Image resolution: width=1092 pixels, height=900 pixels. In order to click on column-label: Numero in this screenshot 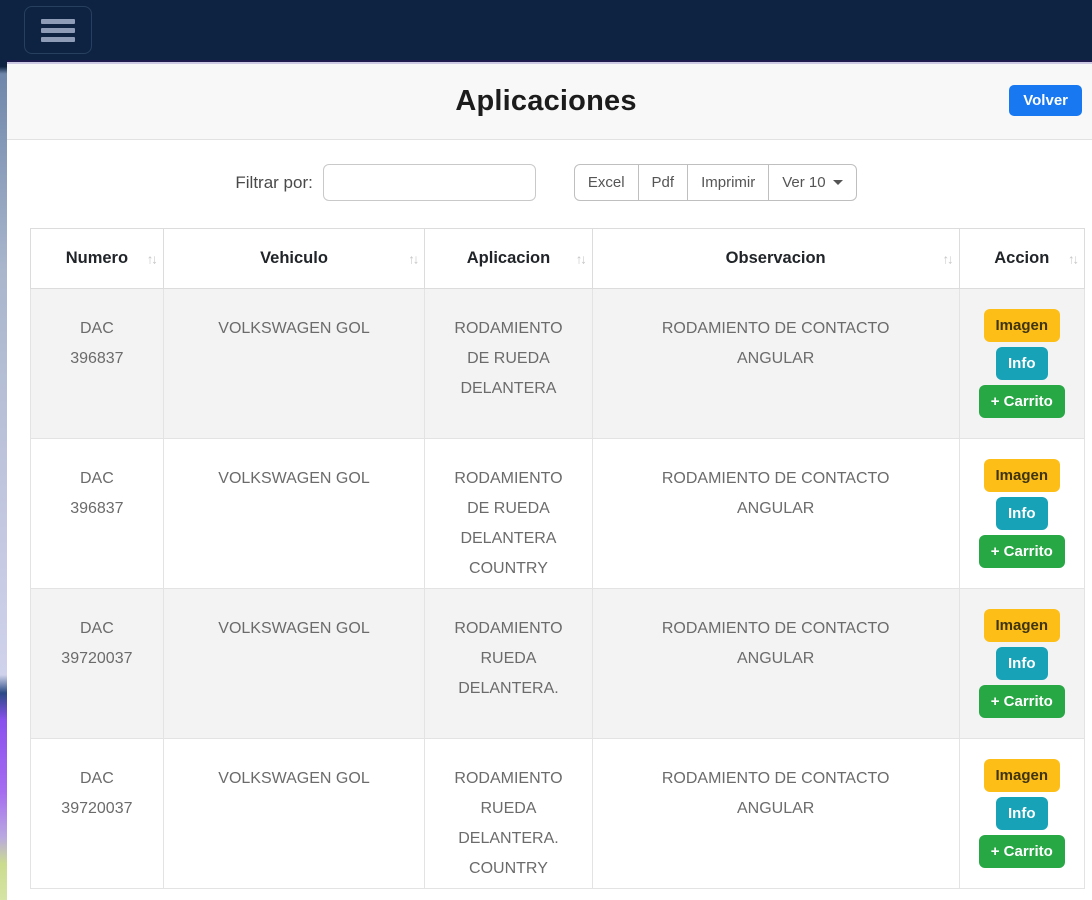, I will do `click(97, 258)`.